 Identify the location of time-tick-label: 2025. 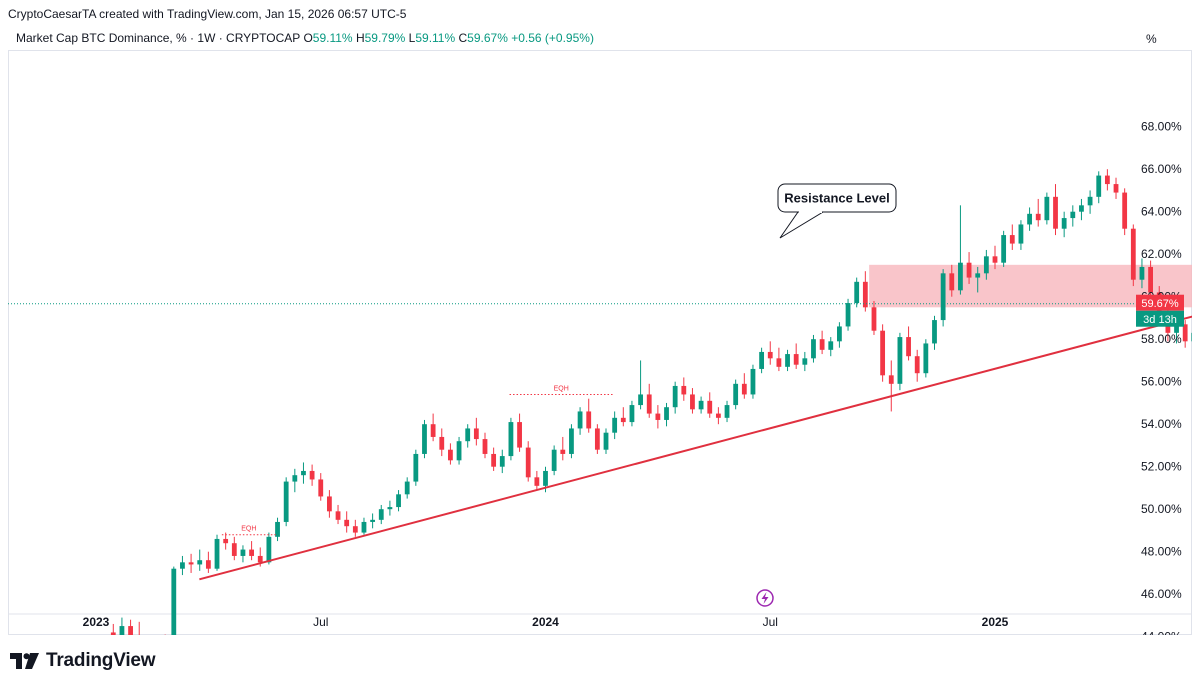
(995, 622).